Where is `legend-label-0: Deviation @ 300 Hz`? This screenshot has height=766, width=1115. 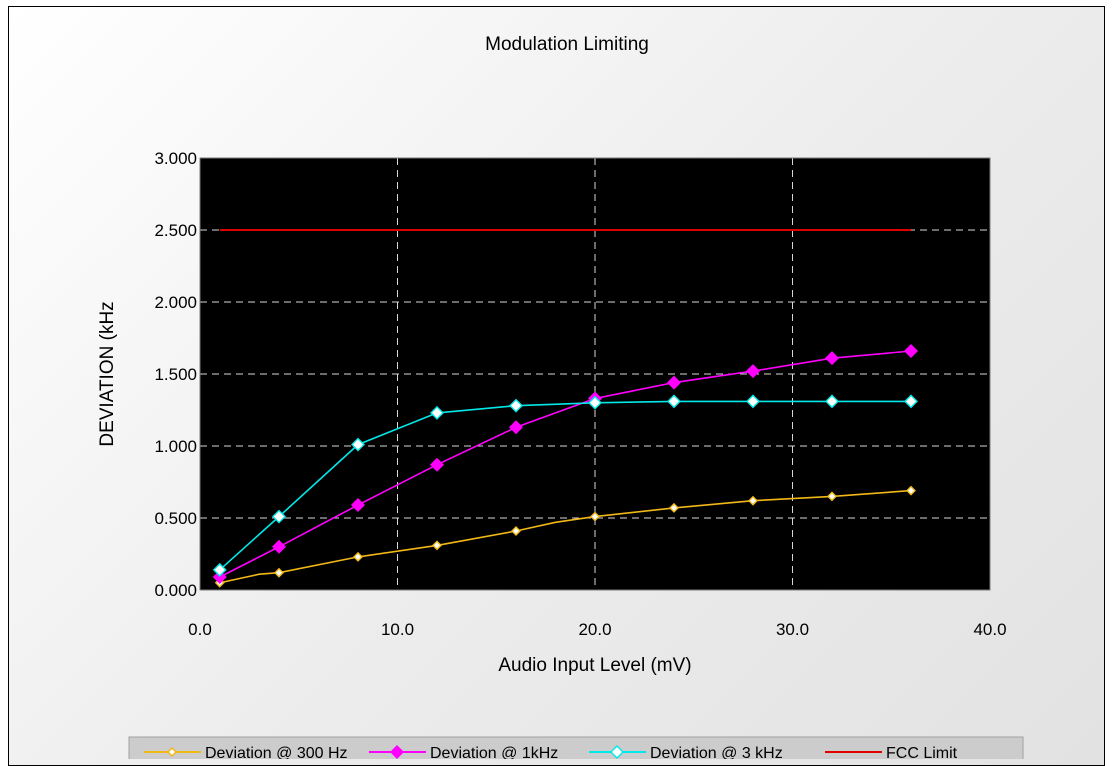 legend-label-0: Deviation @ 300 Hz is located at coordinates (276, 752).